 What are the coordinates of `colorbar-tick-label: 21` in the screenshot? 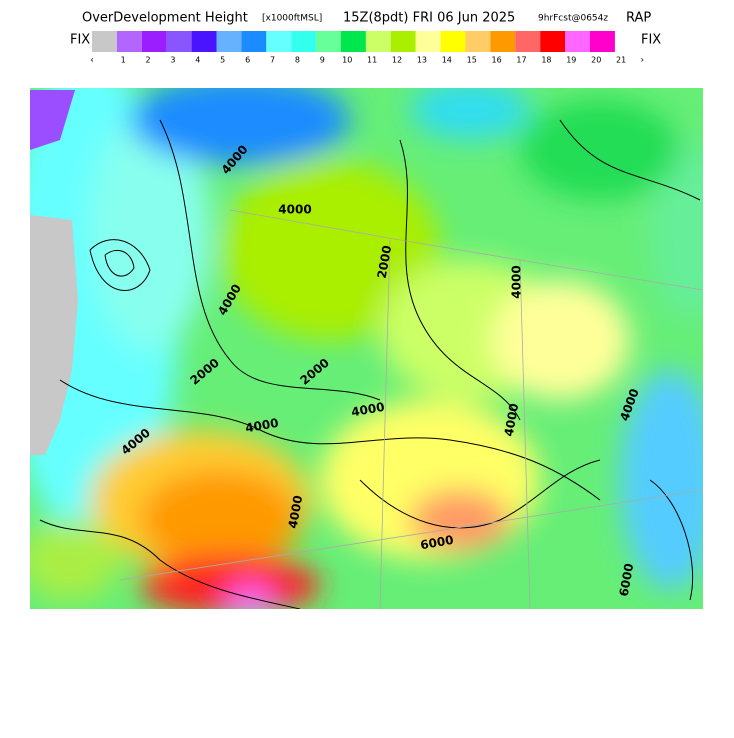 It's located at (621, 60).